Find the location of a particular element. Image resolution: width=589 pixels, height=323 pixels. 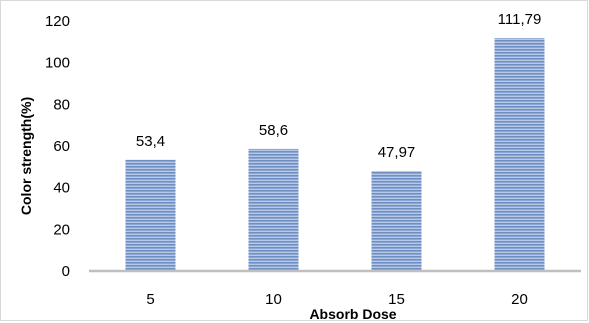

y-tick-label: 80 is located at coordinates (61, 104).